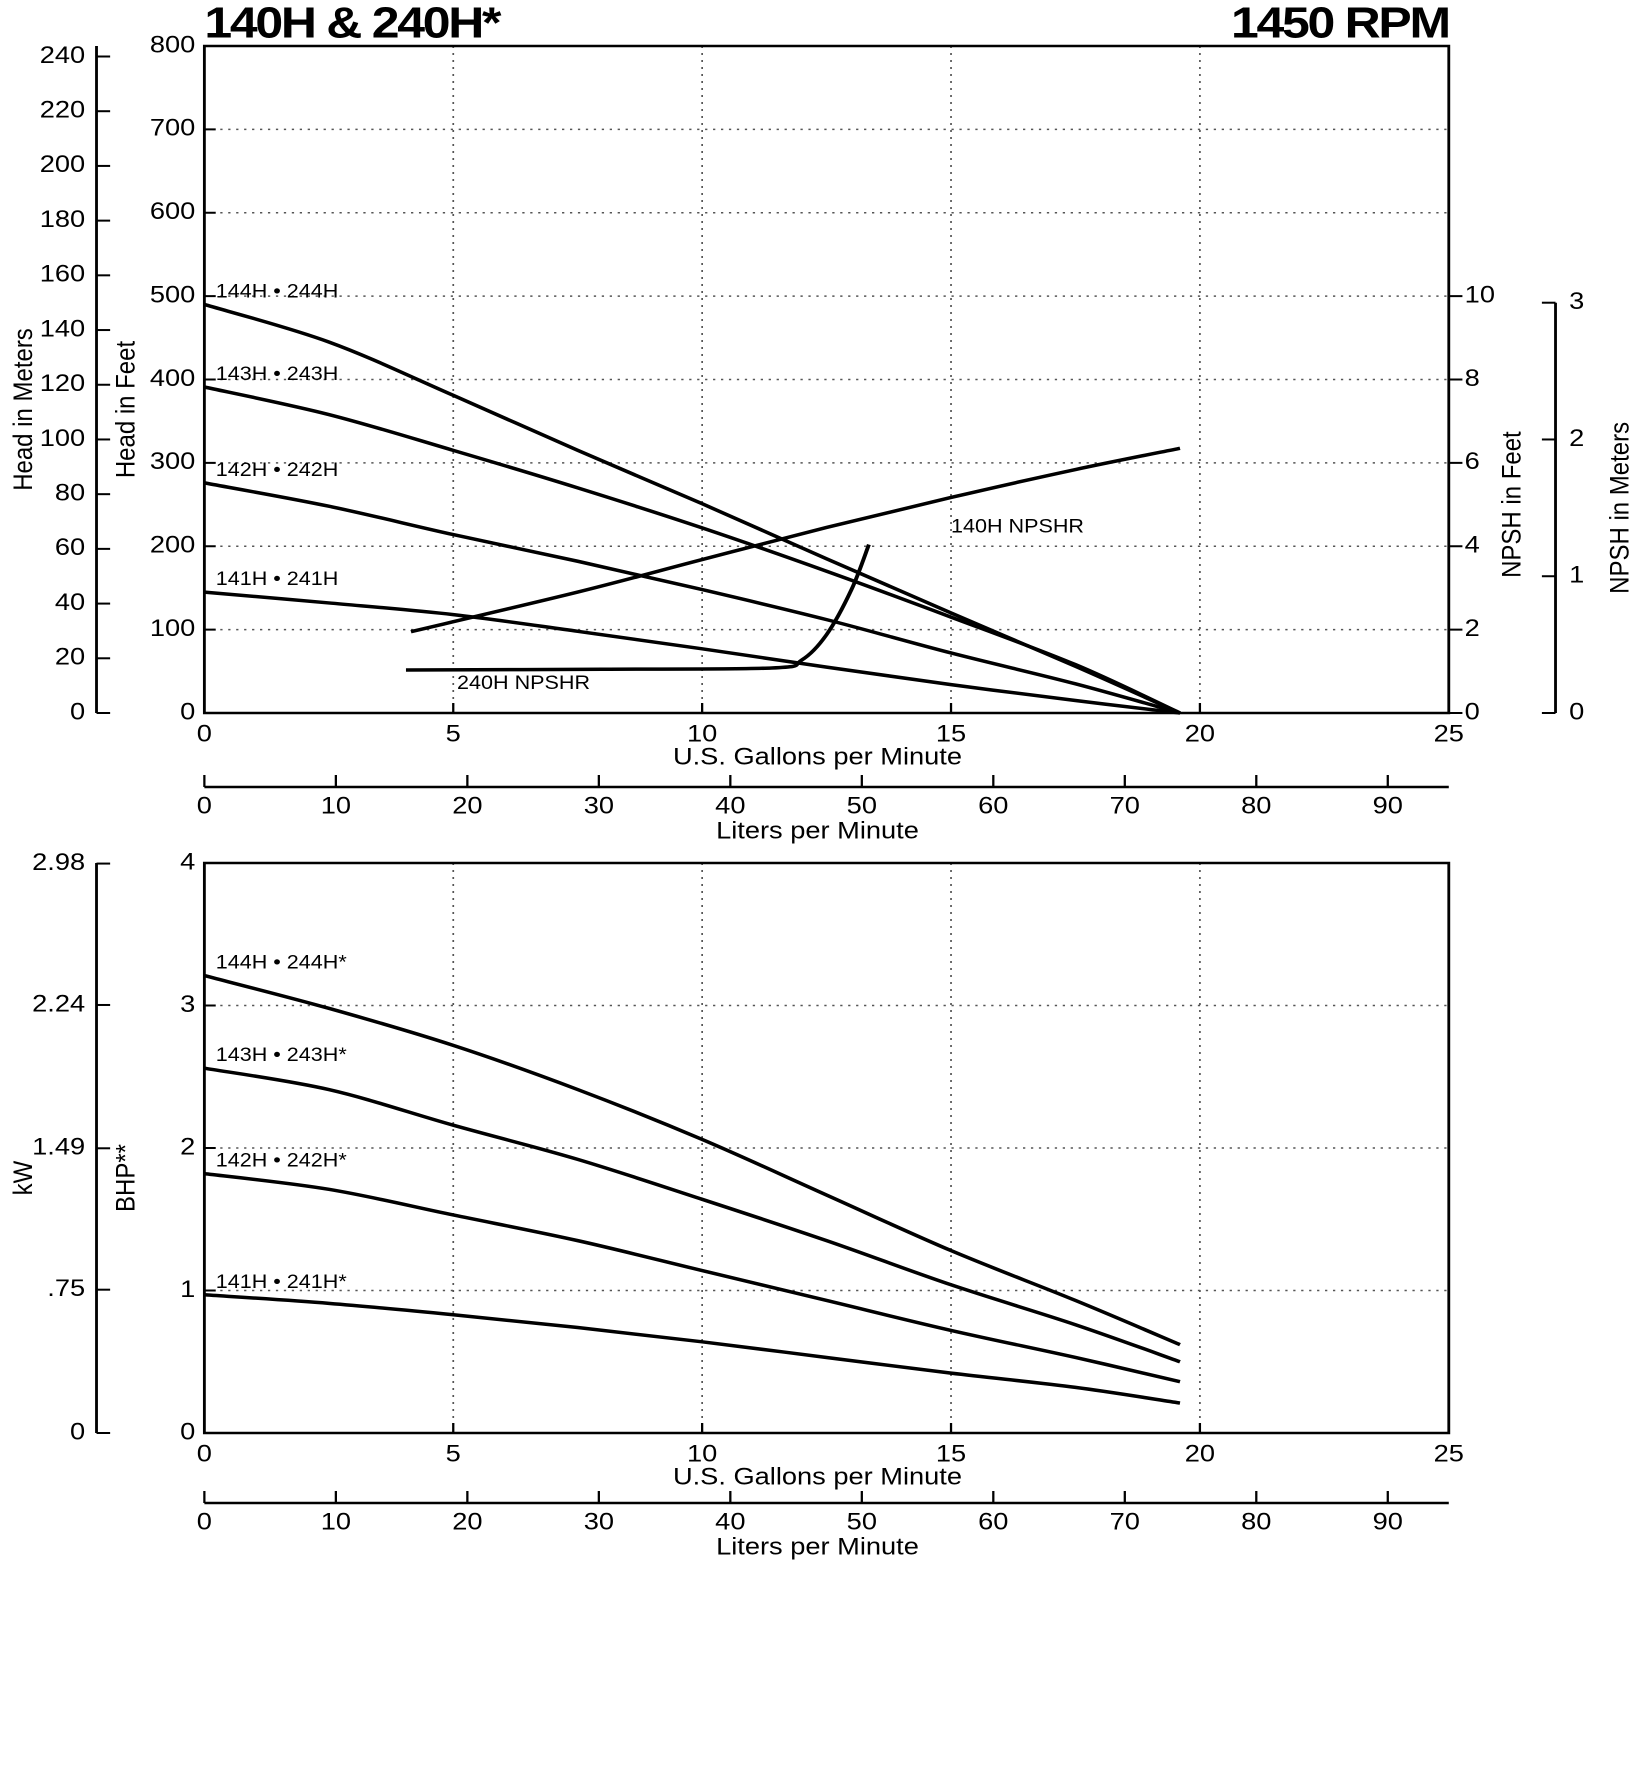 This screenshot has width=1635, height=1776. I want to click on series-label: 143H • 243H, so click(277, 374).